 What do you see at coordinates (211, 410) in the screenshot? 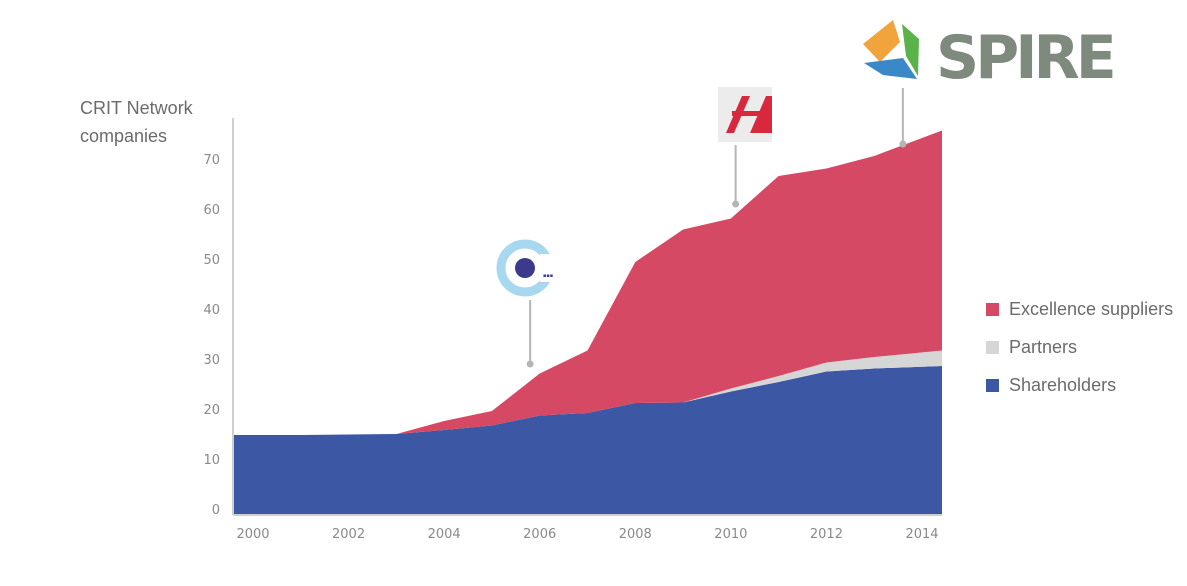
I see `y-tick-label: 20` at bounding box center [211, 410].